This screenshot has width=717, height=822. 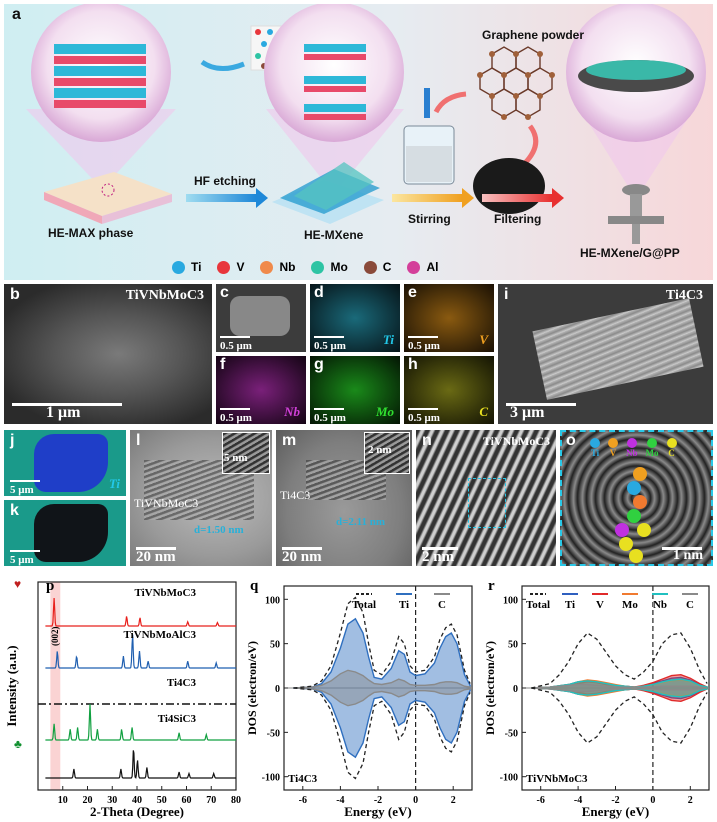 I want to click on max-layers-icon, so click(x=100, y=76).